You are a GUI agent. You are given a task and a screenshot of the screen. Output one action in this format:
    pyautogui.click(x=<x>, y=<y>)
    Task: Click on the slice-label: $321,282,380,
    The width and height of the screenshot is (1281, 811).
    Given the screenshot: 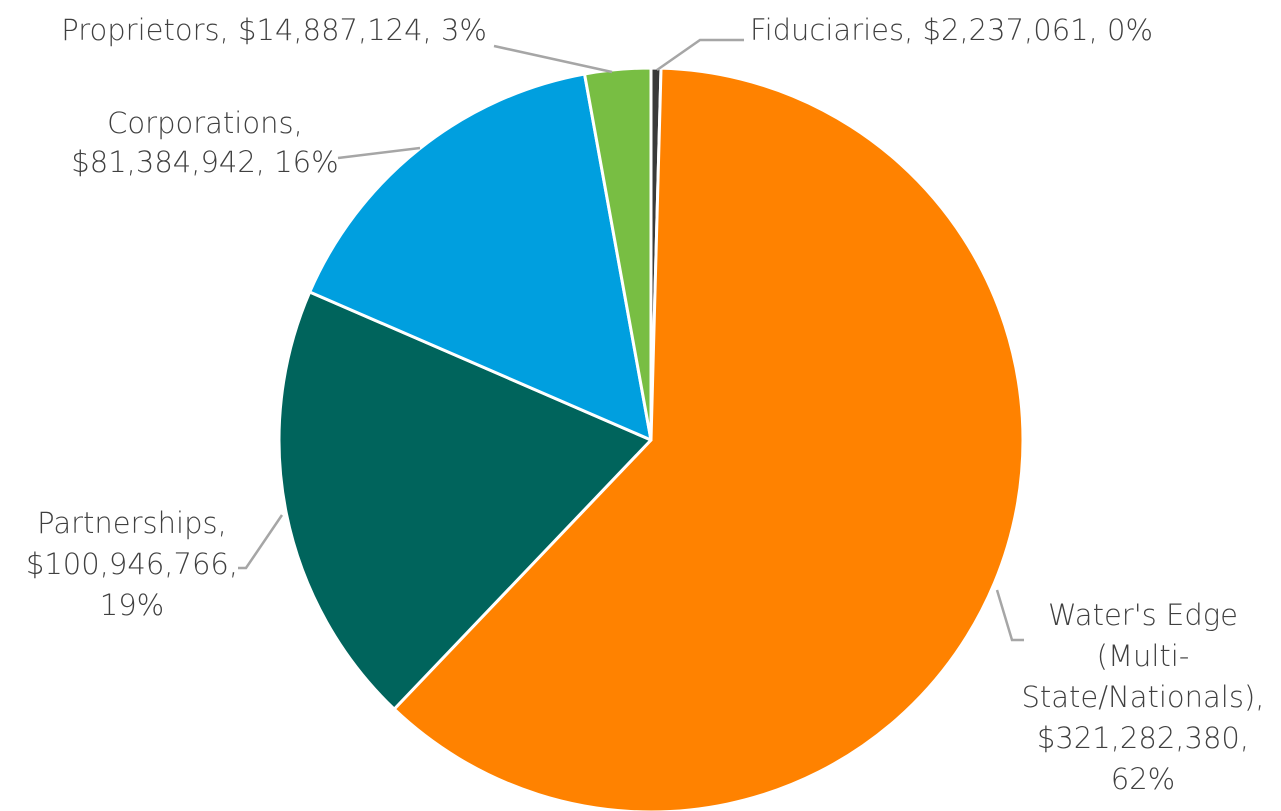 What is the action you would take?
    pyautogui.click(x=1143, y=738)
    